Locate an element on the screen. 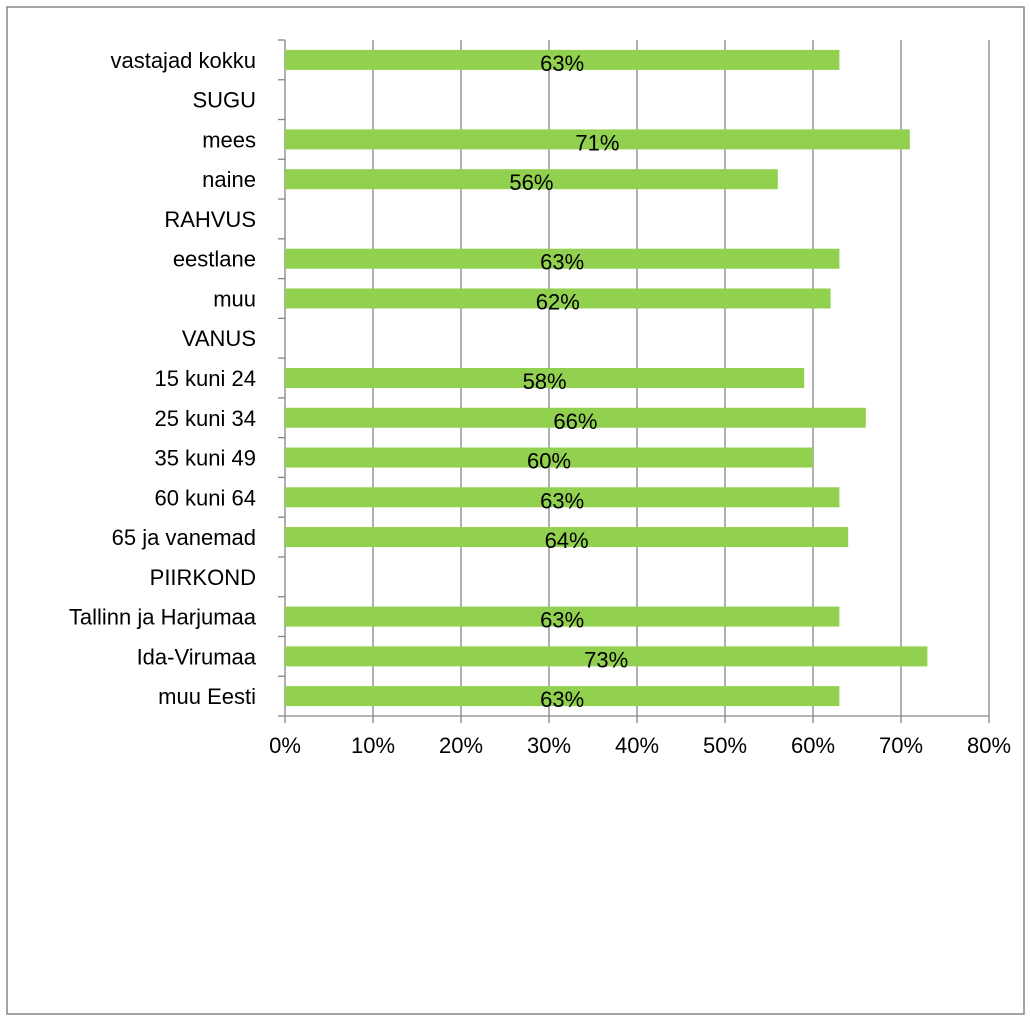 Image resolution: width=1031 pixels, height=1026 pixels. data-label: 66% is located at coordinates (575, 421).